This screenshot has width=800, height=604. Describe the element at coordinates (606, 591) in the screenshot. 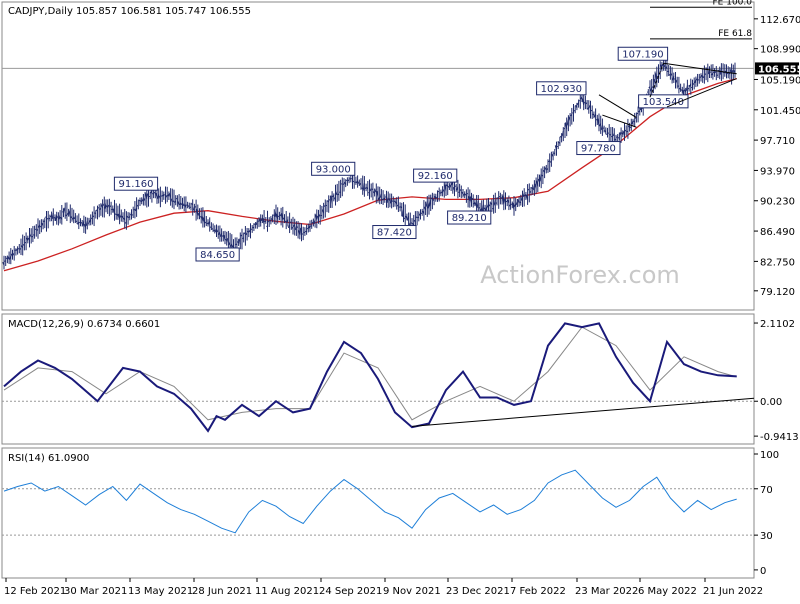

I see `x-tick-label: 23 Mar 2022` at that location.